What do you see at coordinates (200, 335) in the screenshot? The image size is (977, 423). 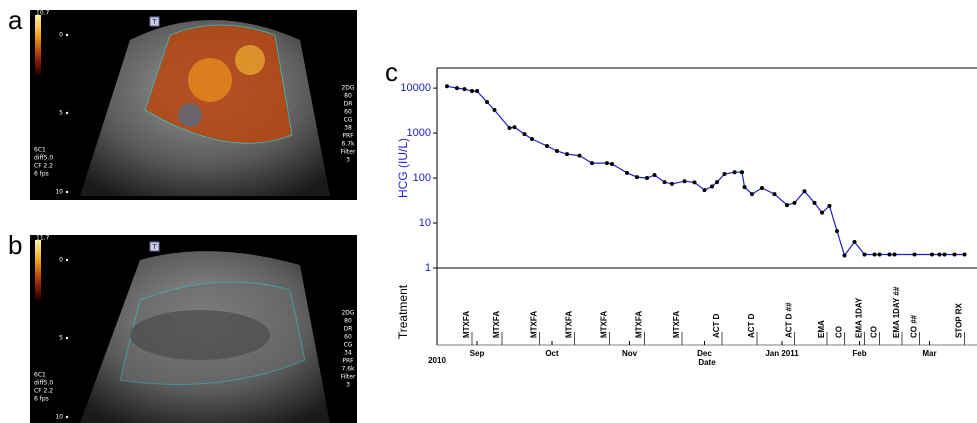 I see `tissue` at bounding box center [200, 335].